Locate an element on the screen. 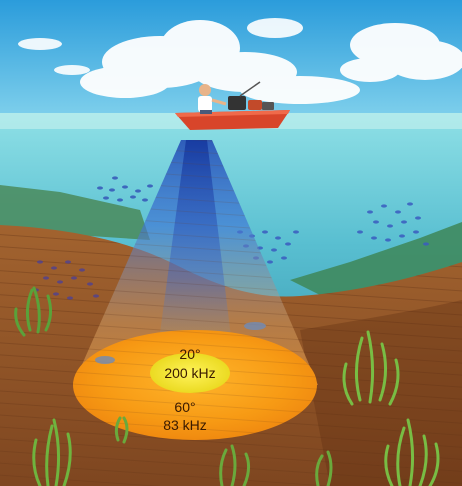 The width and height of the screenshot is (462, 486). narrow-beam-footprint is located at coordinates (190, 373).